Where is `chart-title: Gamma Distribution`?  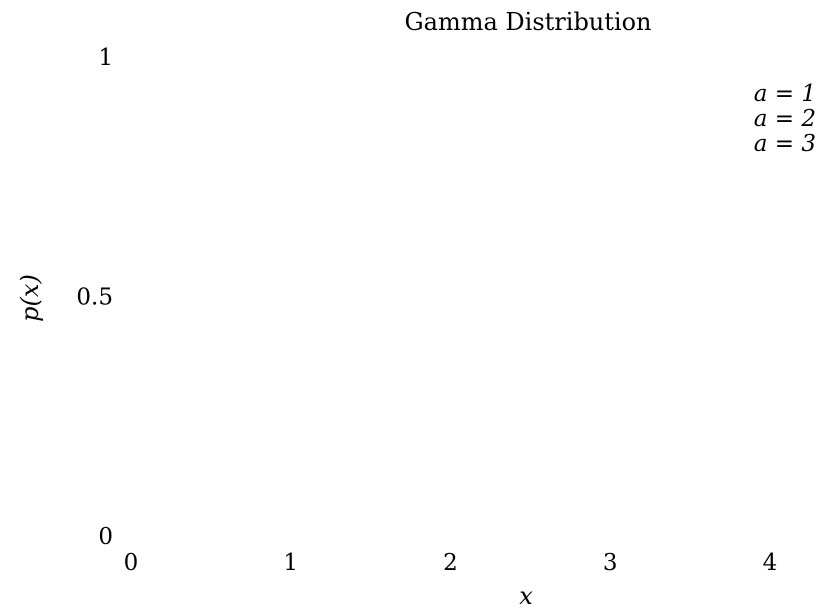 chart-title: Gamma Distribution is located at coordinates (527, 22).